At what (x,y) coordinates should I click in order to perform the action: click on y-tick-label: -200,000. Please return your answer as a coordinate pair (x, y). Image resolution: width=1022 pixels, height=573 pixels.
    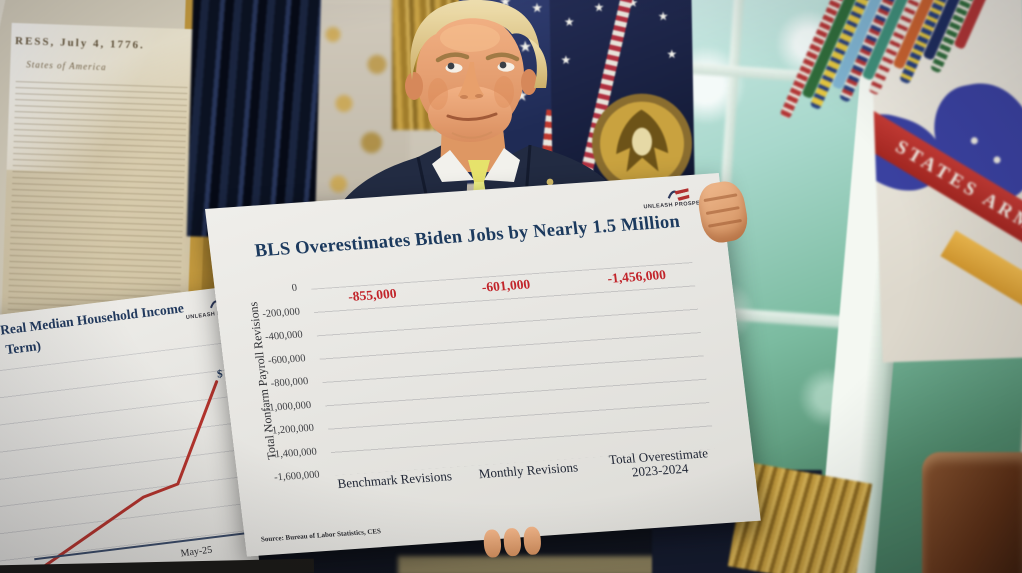
    Looking at the image, I should click on (281, 313).